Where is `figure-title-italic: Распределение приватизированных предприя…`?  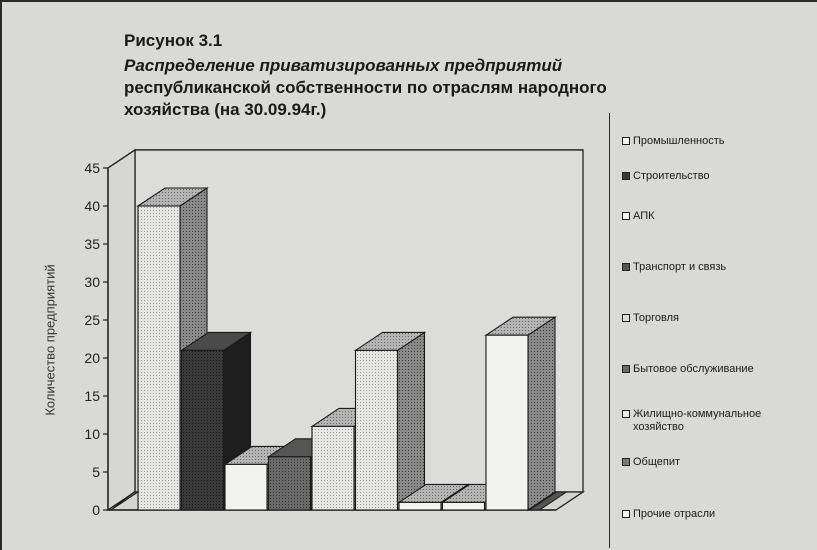 figure-title-italic: Распределение приватизированных предприя… is located at coordinates (343, 65).